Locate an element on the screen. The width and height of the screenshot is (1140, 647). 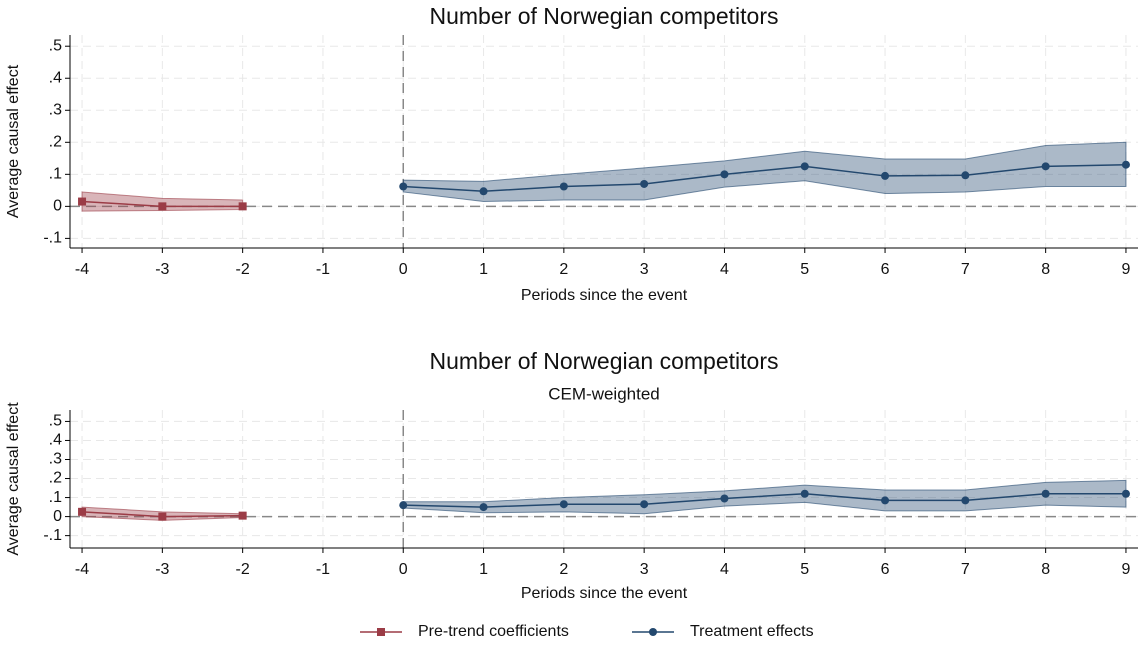
legend-label: Treatment effects is located at coordinates (752, 631).